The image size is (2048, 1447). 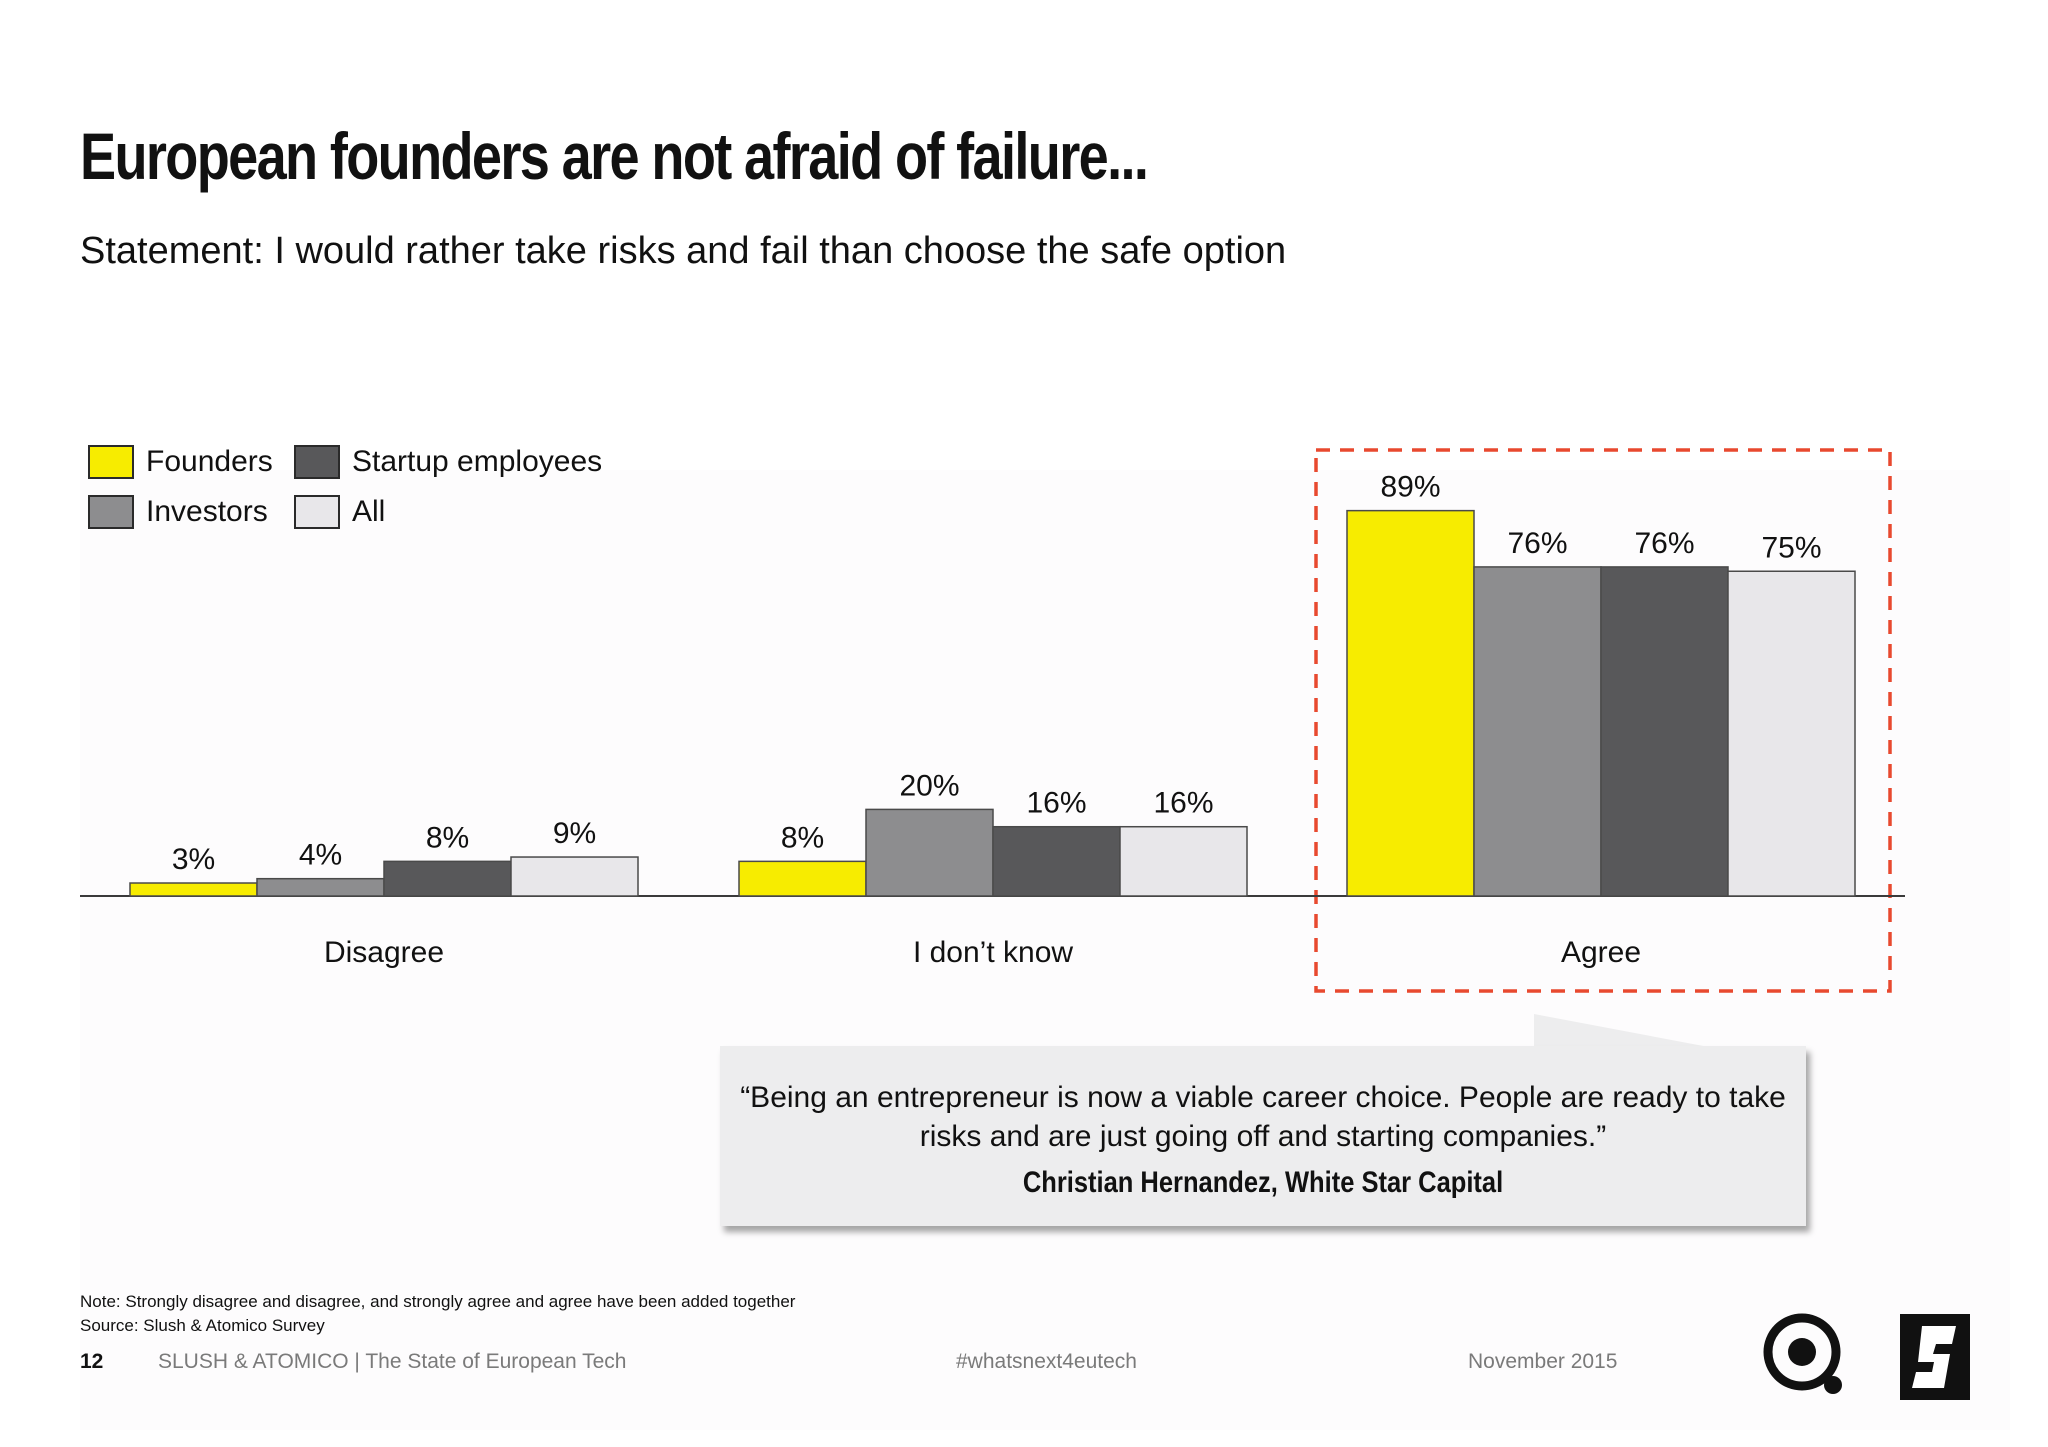 I want to click on data-label: 20%, so click(x=929, y=785).